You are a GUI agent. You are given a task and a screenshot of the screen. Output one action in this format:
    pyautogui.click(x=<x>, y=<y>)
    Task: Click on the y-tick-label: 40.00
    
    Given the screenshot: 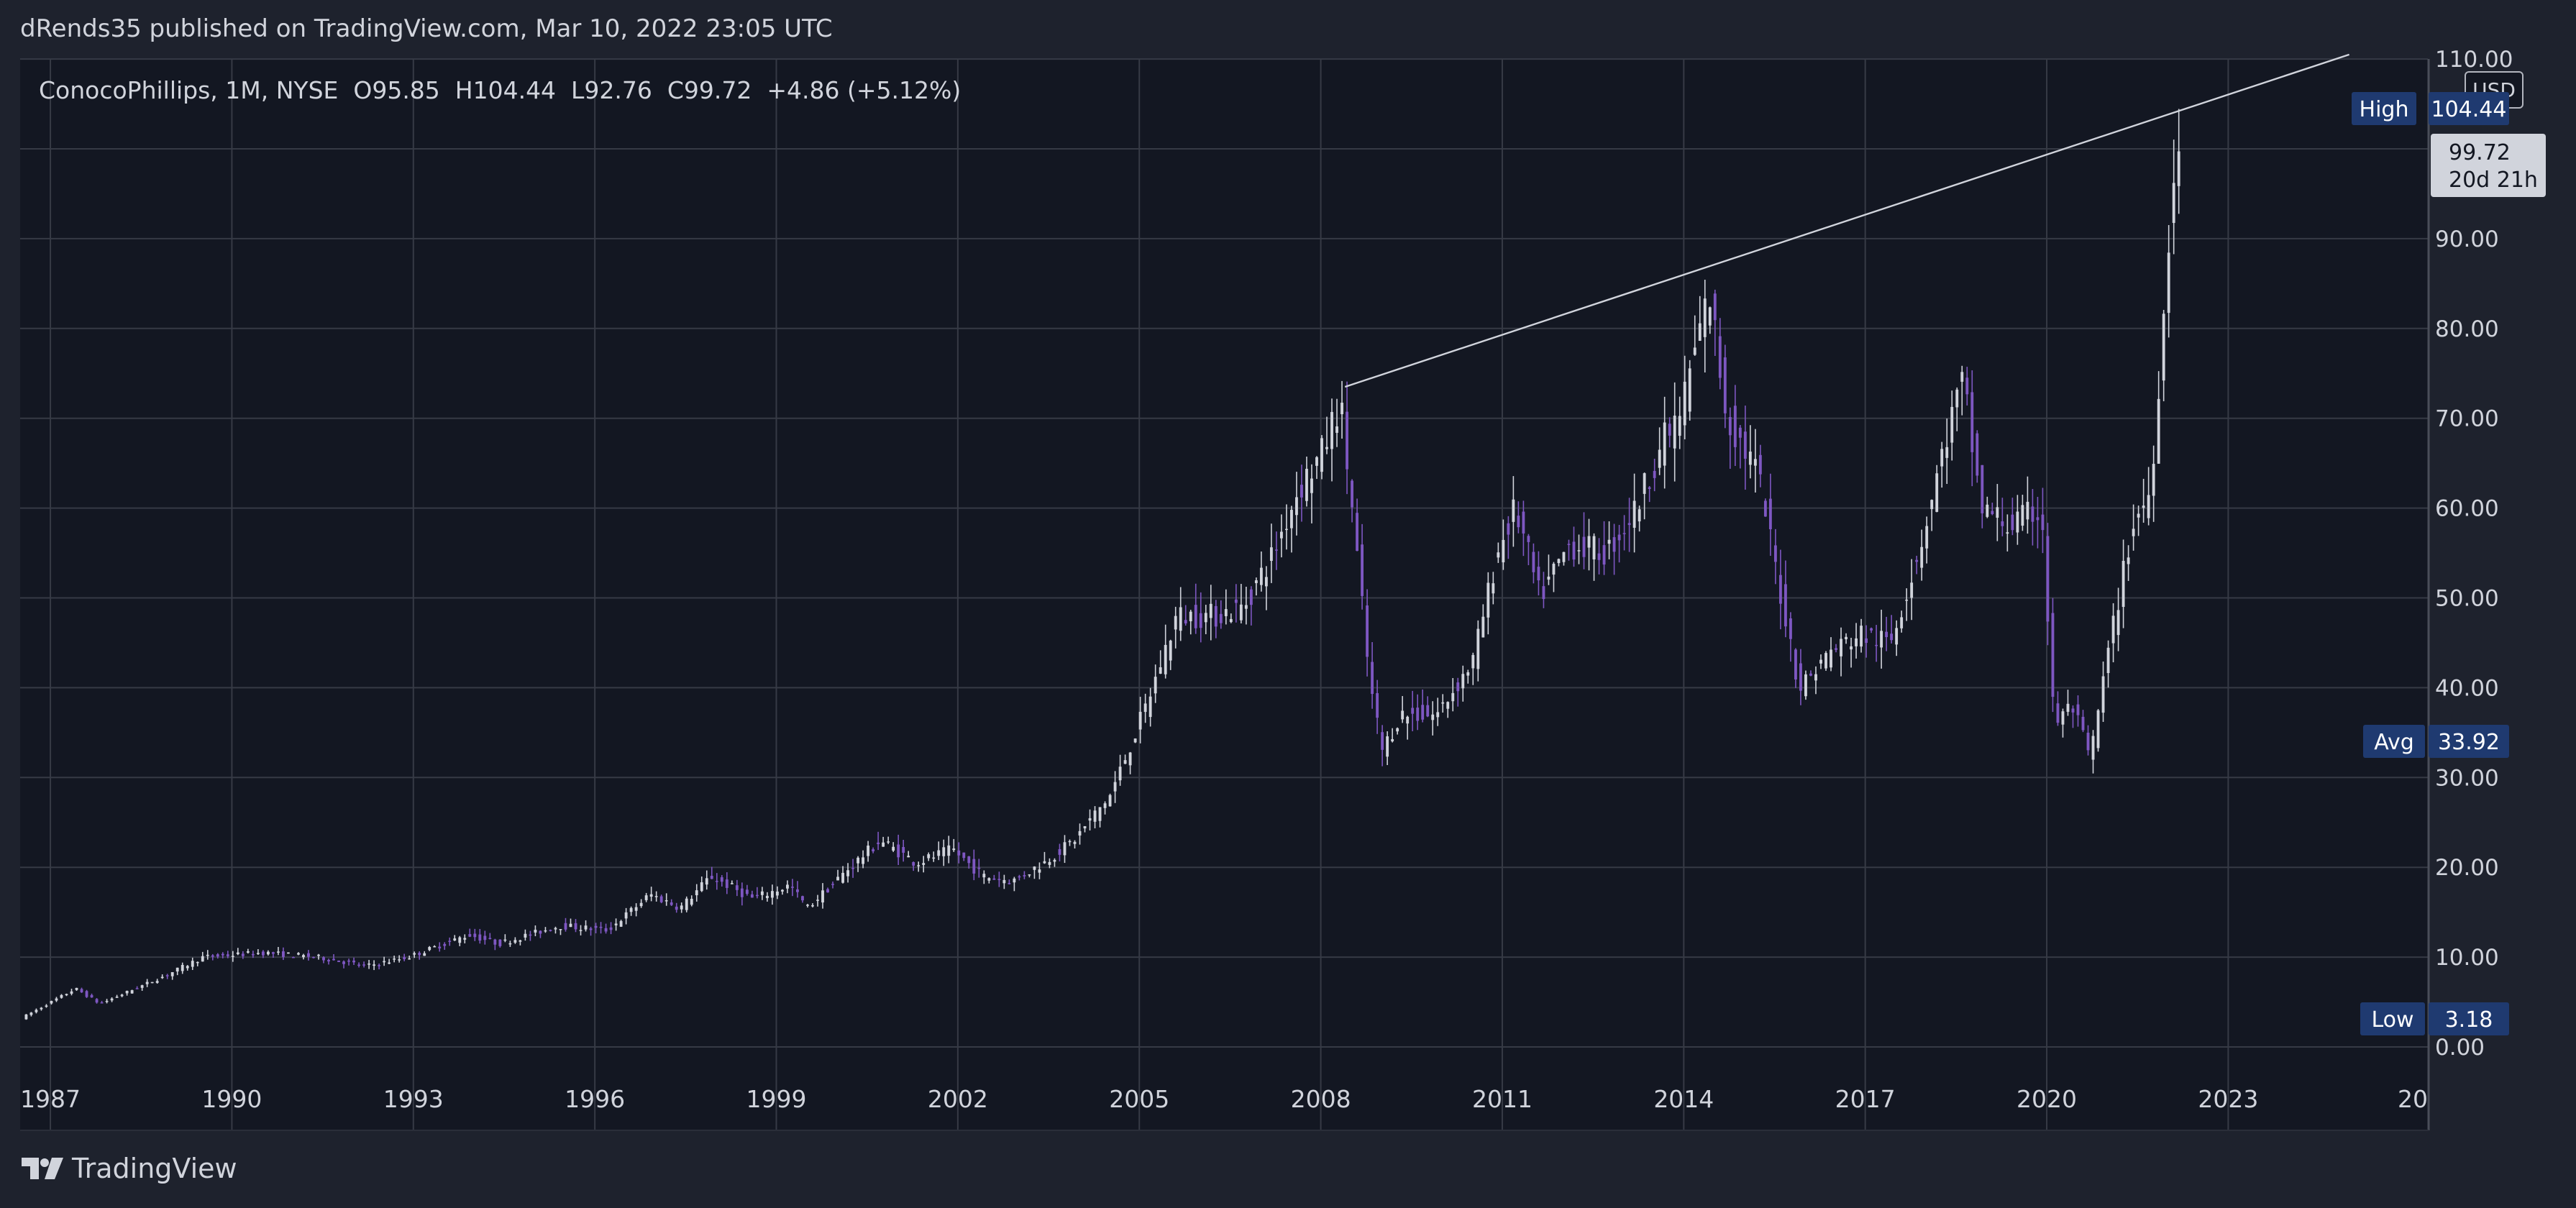 What is the action you would take?
    pyautogui.click(x=2467, y=688)
    